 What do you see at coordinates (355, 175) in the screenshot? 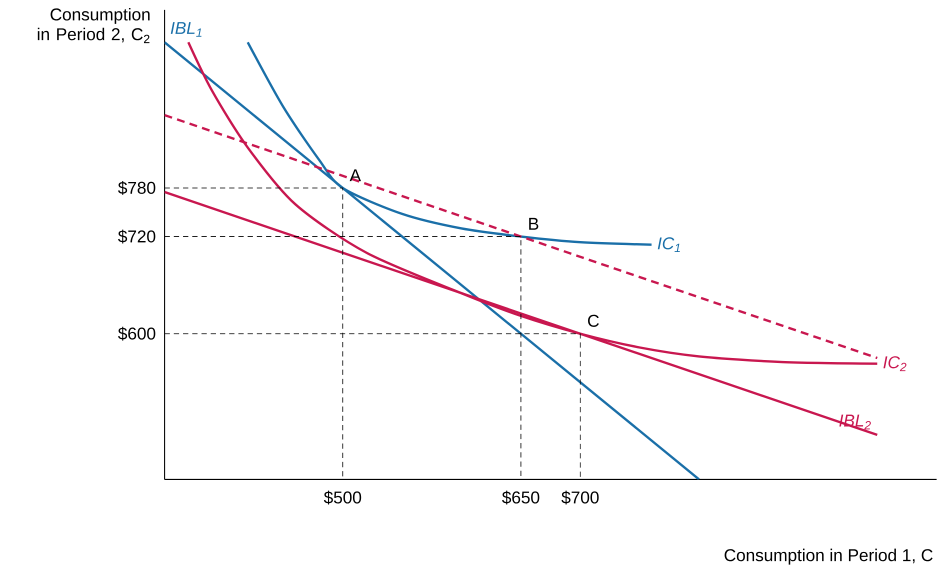
I see `annotation: A` at bounding box center [355, 175].